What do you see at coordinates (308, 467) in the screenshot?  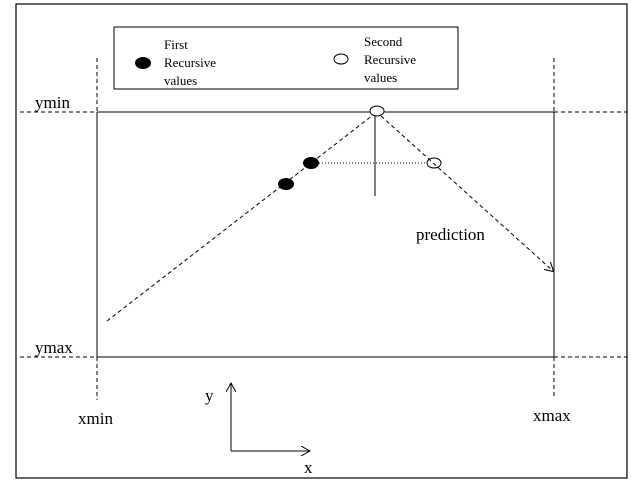 I see `axis-x-label: x` at bounding box center [308, 467].